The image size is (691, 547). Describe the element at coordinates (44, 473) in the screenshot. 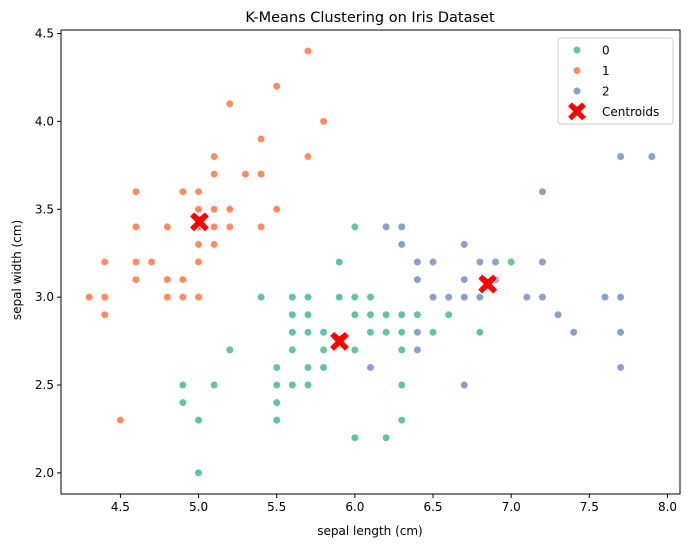

I see `y-tick-label-0: 2.0` at that location.